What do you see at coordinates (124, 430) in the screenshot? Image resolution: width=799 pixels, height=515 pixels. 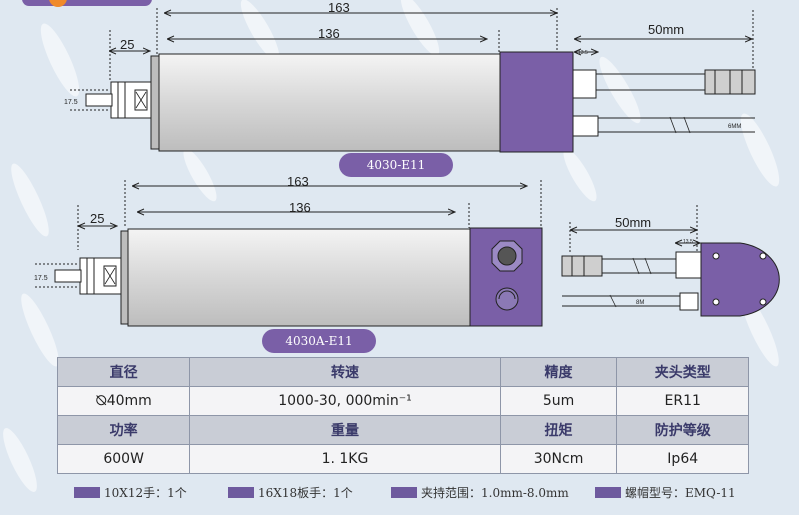 I see `spec-header-power: 功率` at bounding box center [124, 430].